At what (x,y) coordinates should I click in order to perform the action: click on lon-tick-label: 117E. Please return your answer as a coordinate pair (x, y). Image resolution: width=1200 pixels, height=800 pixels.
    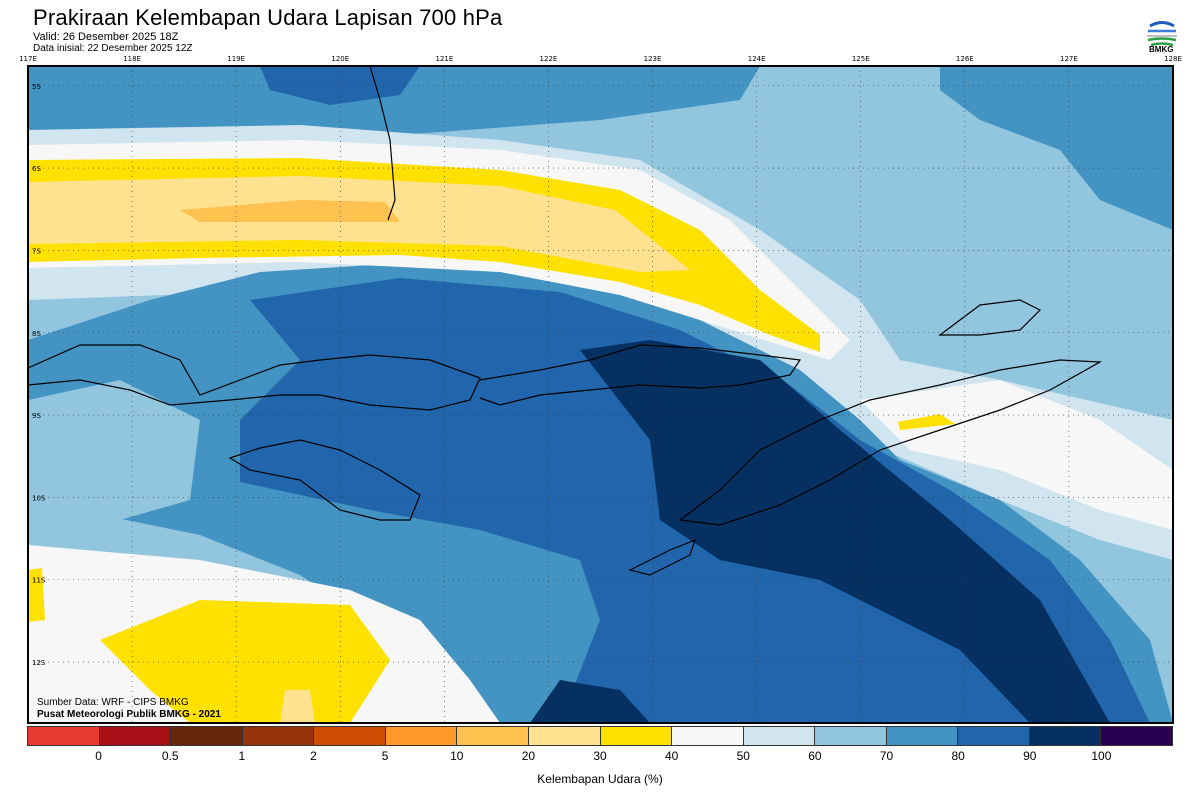
    Looking at the image, I should click on (28, 59).